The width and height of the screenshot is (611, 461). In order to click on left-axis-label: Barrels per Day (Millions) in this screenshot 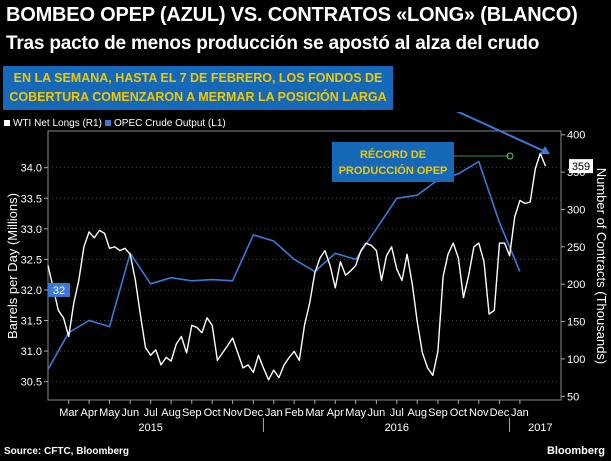, I will do `click(12, 266)`.